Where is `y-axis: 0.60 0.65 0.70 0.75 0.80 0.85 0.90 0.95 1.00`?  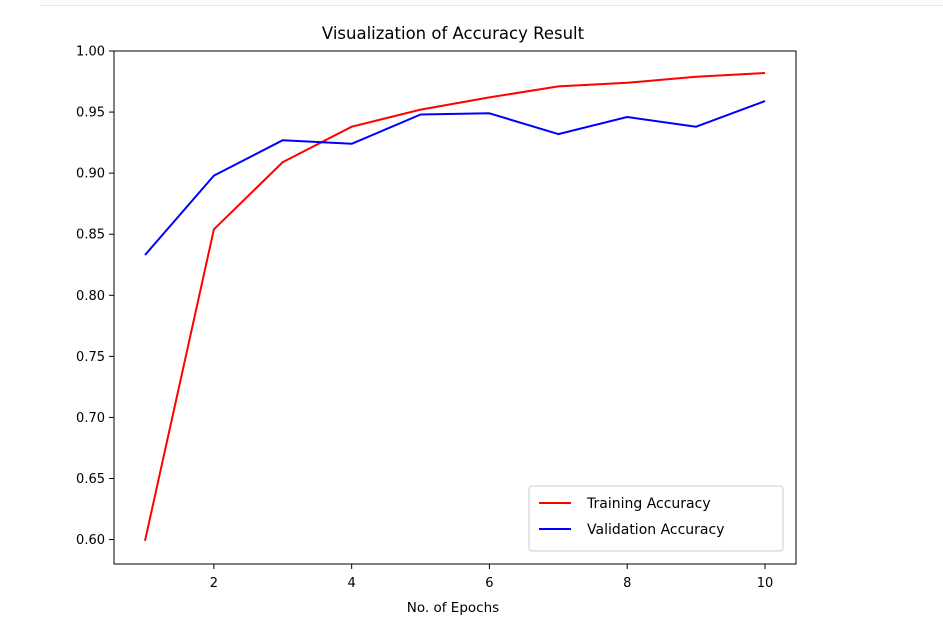
y-axis: 0.60 0.65 0.70 0.75 0.80 0.85 0.90 0.95 1.00 is located at coordinates (95, 296).